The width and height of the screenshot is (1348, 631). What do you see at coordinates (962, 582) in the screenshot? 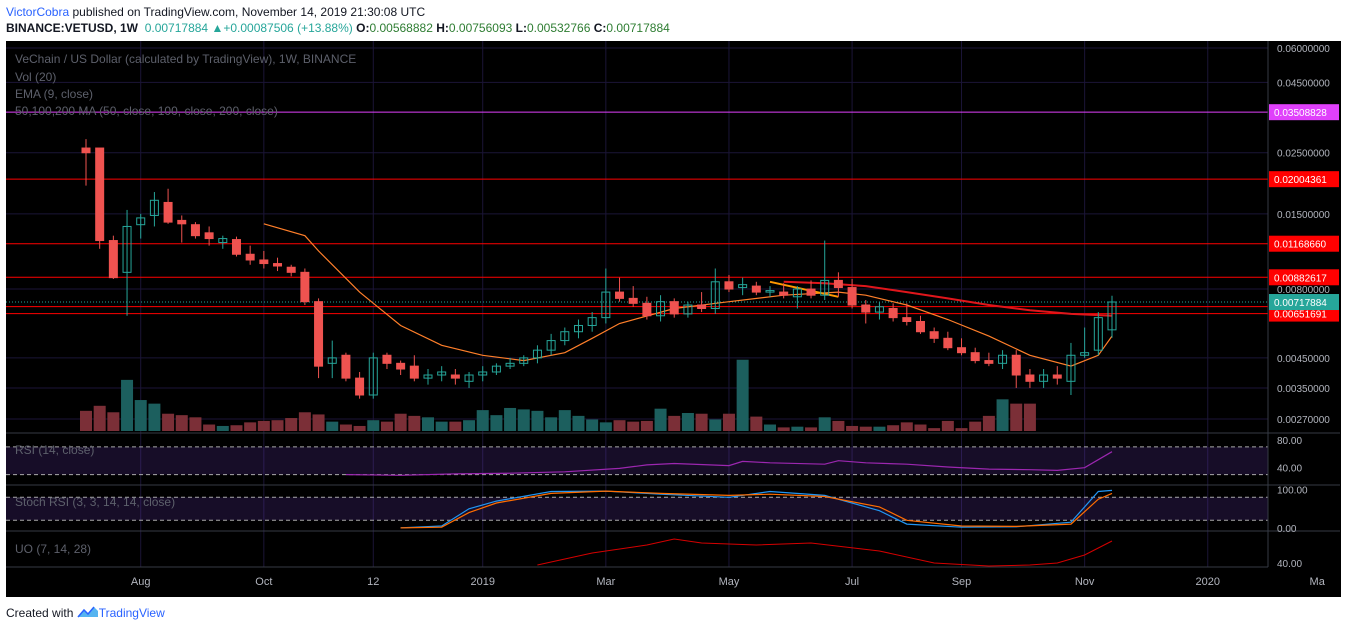
I see `time-tick-label: Sep` at bounding box center [962, 582].